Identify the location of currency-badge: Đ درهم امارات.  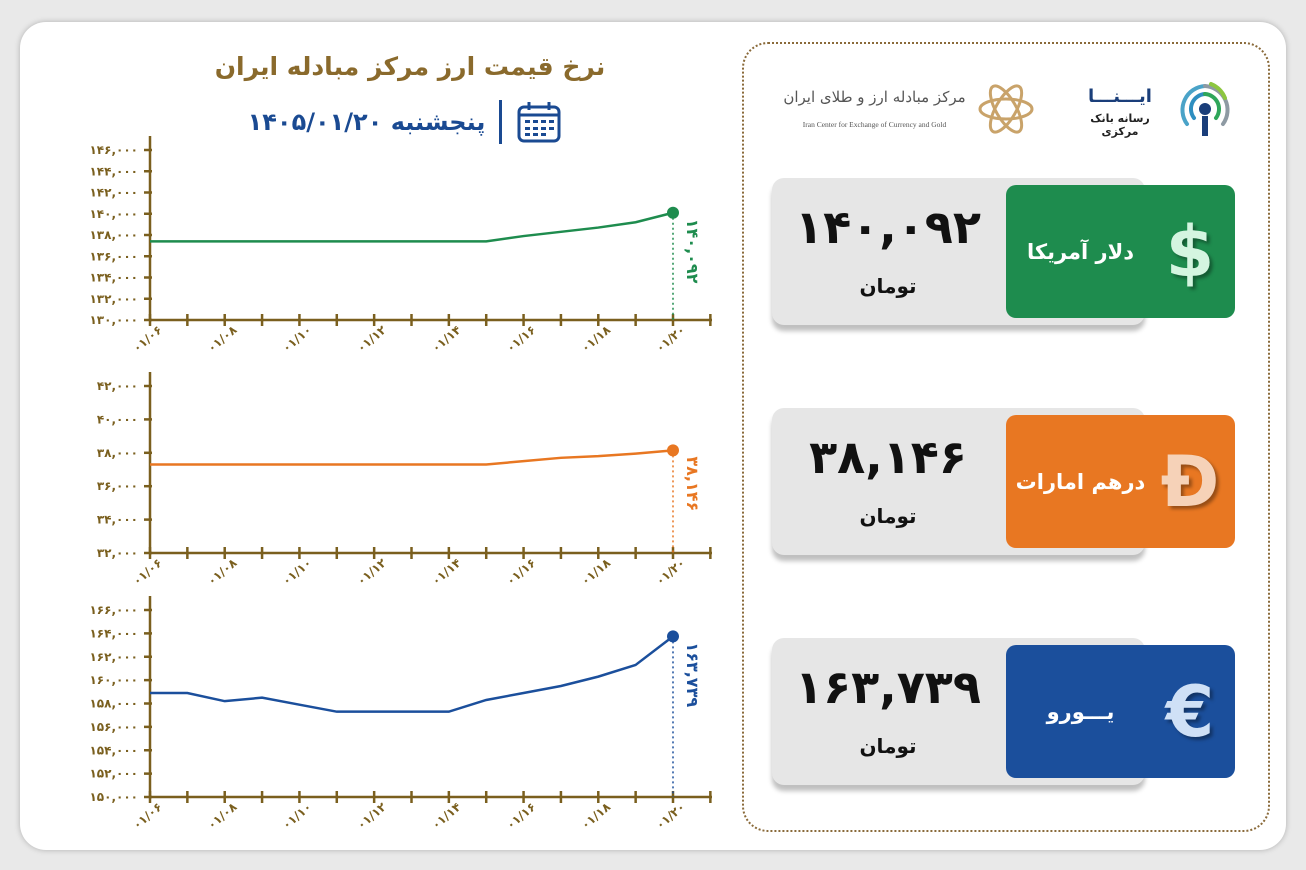
(1120, 481).